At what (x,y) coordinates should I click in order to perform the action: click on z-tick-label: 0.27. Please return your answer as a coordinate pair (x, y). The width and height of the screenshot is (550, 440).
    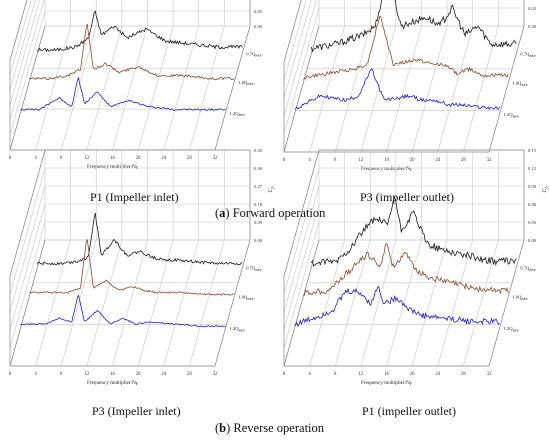
    Looking at the image, I should click on (258, 186).